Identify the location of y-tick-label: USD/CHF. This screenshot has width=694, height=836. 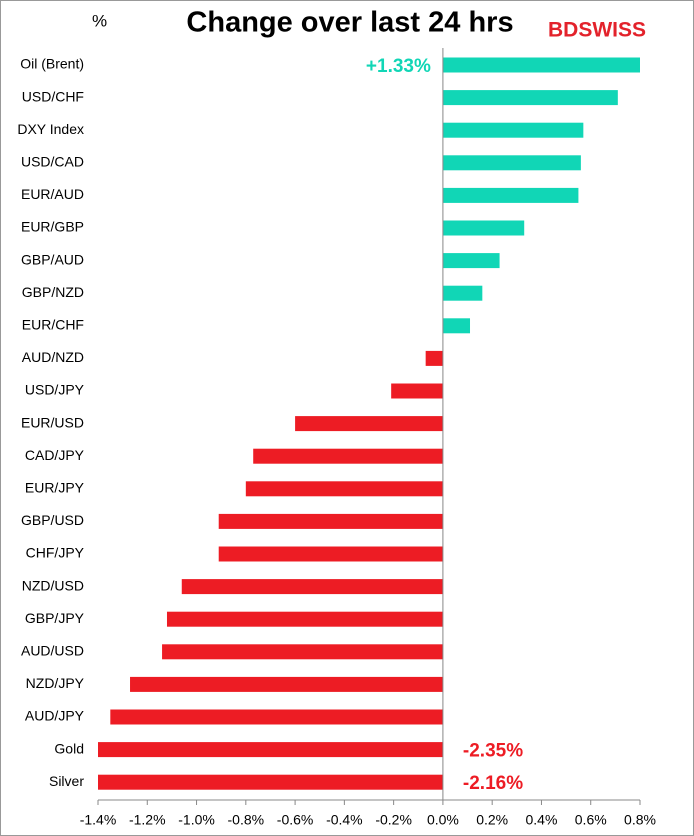
(53, 96).